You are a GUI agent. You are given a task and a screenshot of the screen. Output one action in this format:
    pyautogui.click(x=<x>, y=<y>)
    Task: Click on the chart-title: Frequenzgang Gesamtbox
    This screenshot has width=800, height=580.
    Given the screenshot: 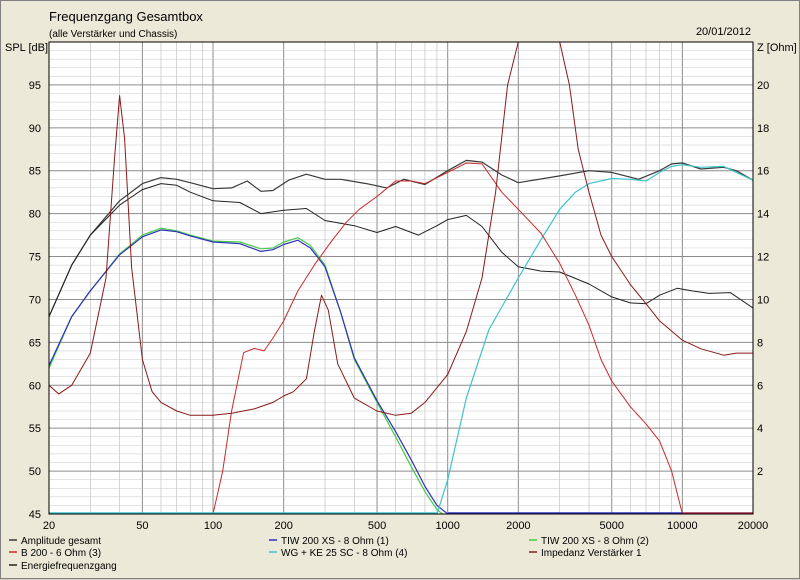 What is the action you would take?
    pyautogui.click(x=126, y=16)
    